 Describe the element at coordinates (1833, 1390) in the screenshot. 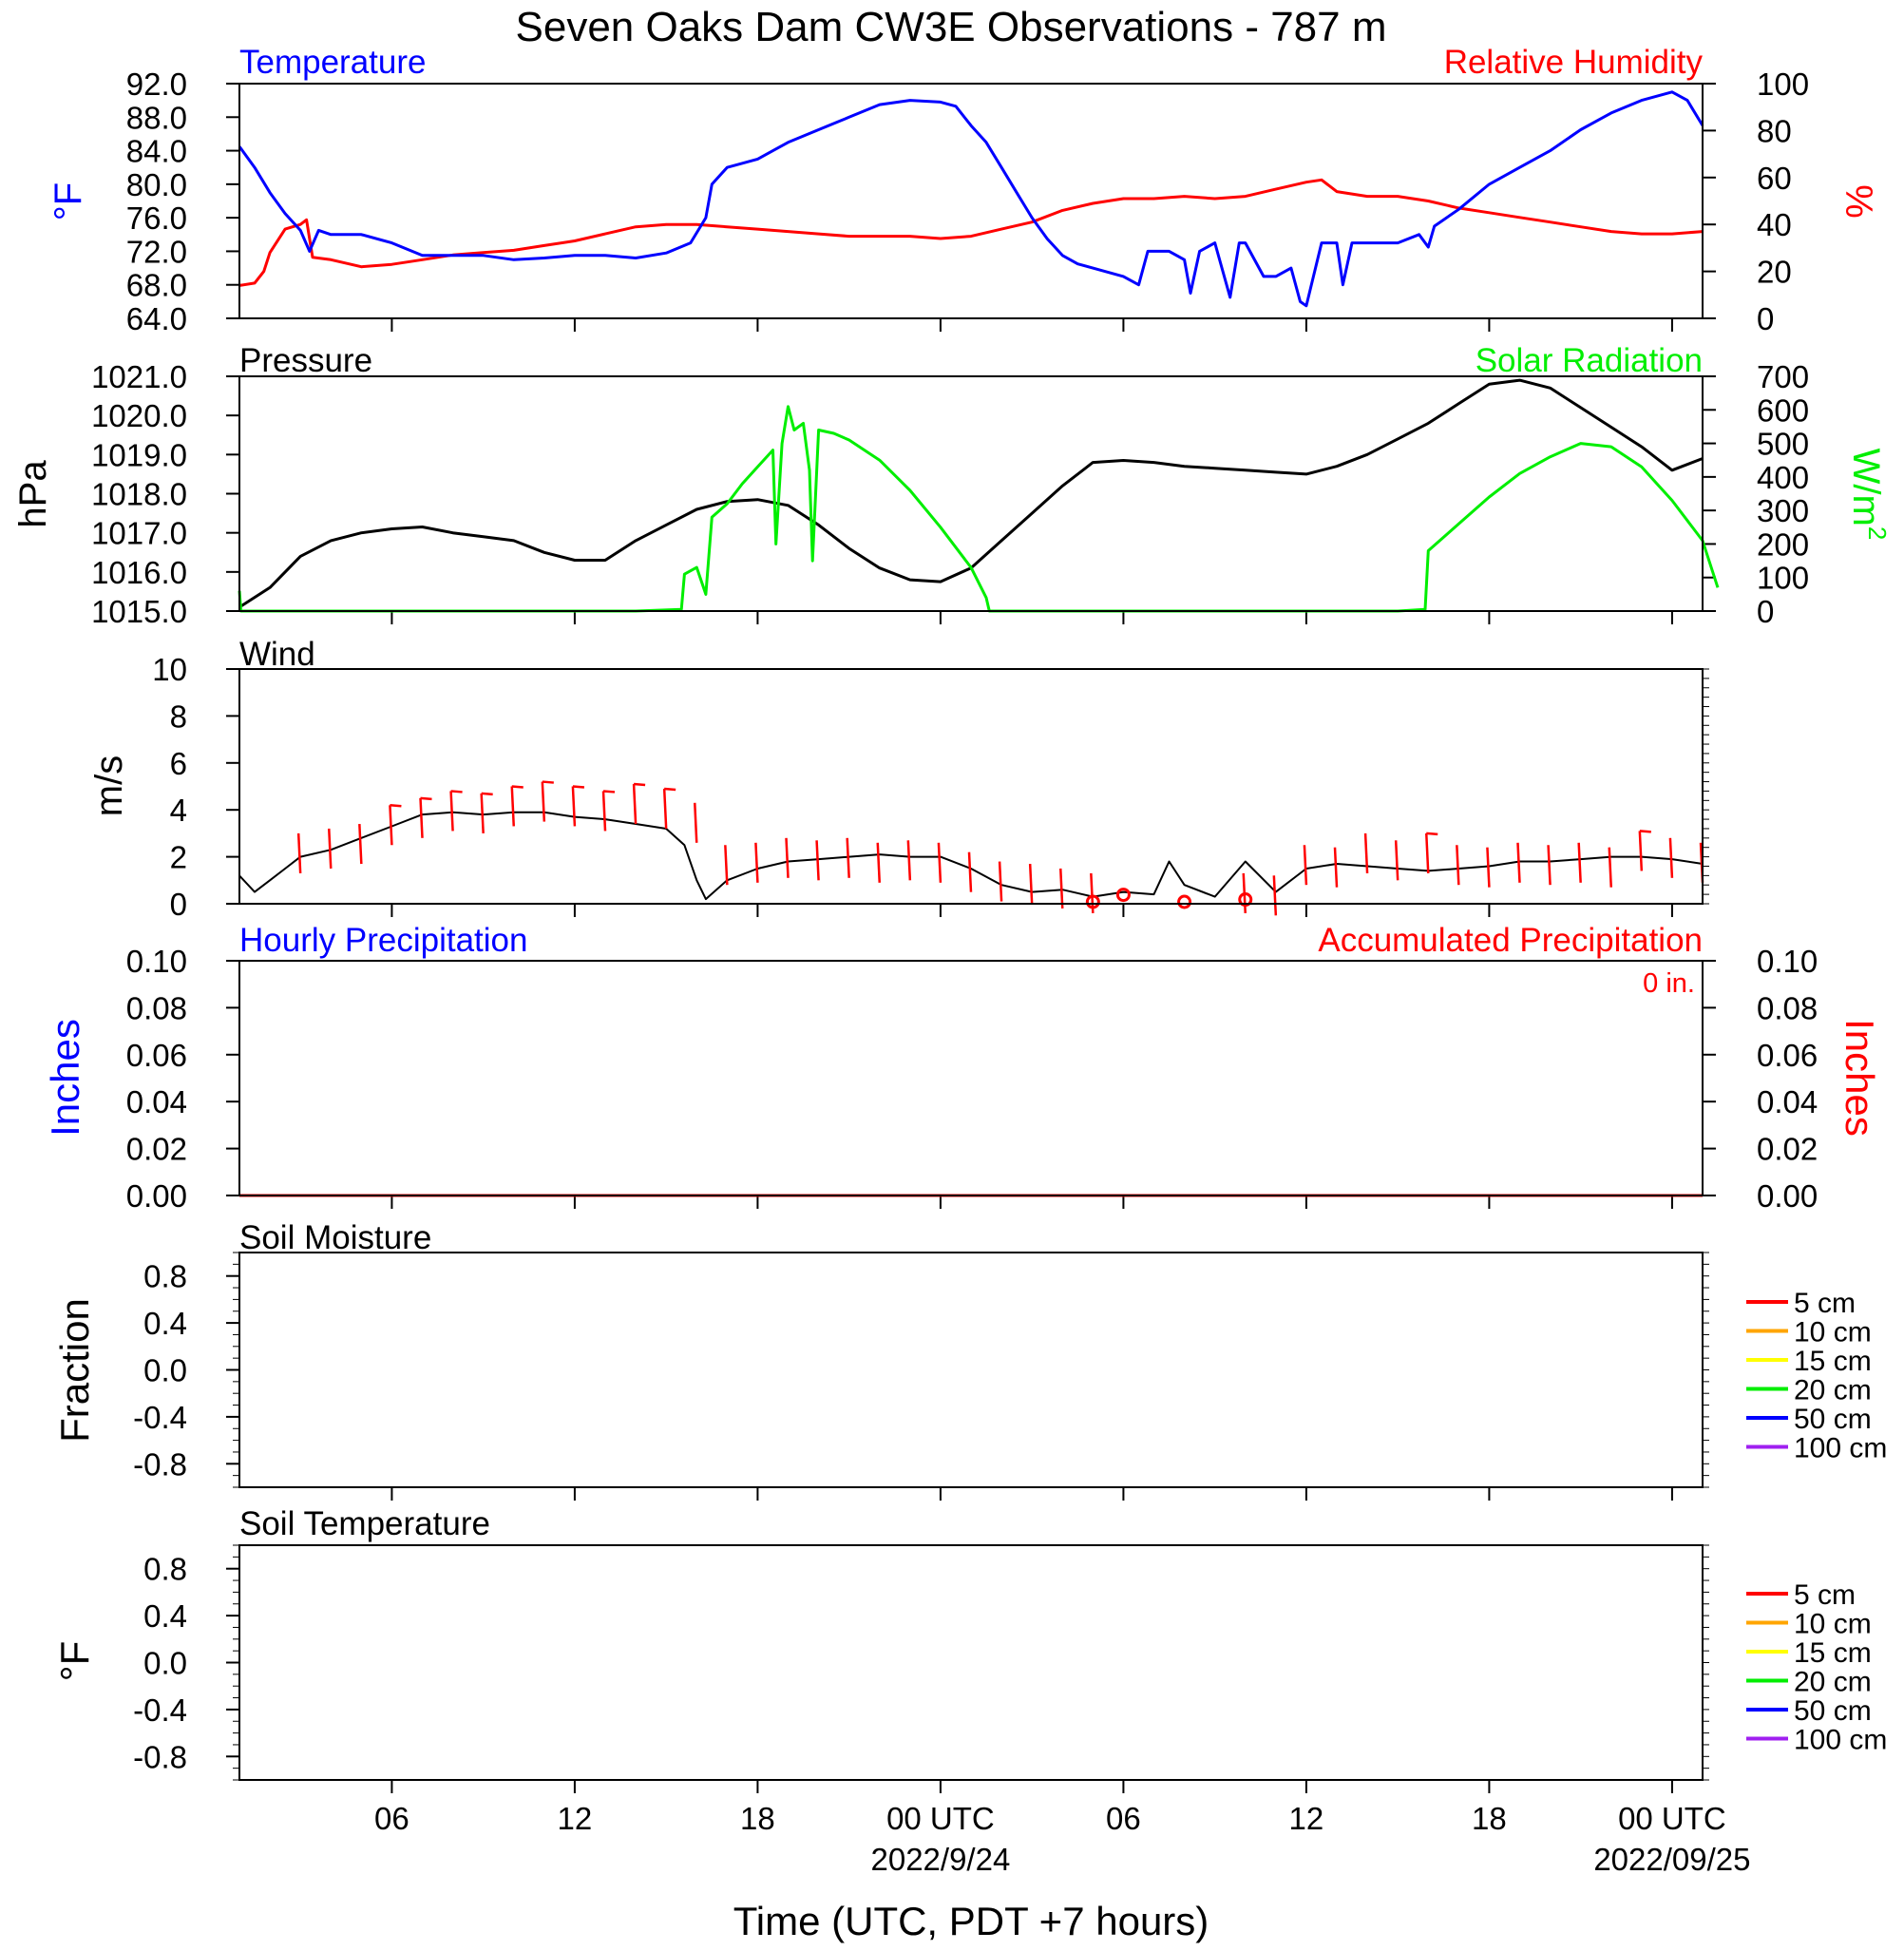

I see `legend-label: 20 cm` at that location.